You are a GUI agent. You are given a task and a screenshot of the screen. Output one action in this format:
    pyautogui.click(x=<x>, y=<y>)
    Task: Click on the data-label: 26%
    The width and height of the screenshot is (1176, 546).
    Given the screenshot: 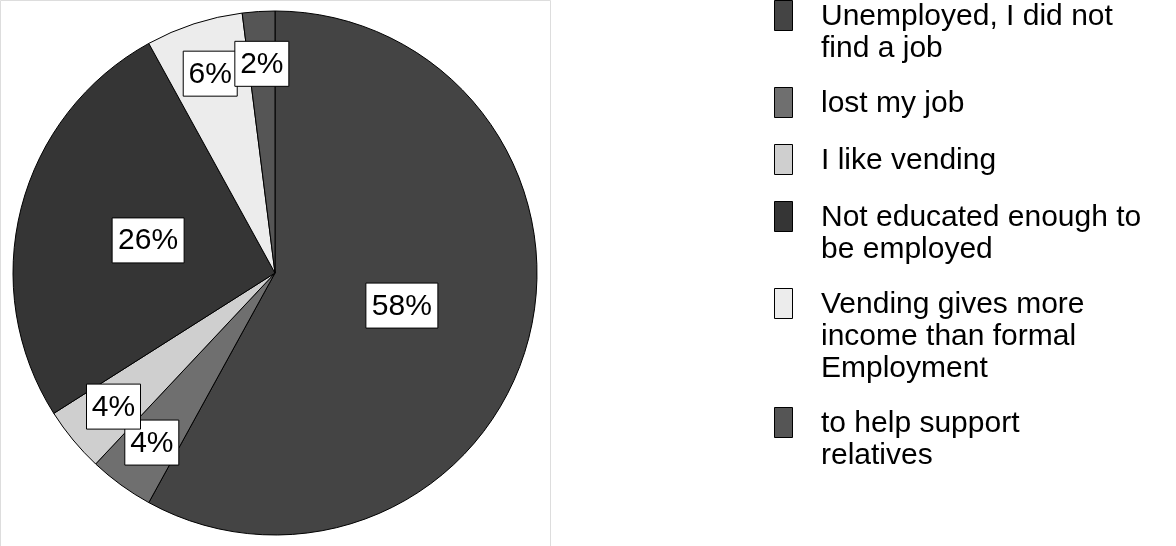 What is the action you would take?
    pyautogui.click(x=148, y=239)
    